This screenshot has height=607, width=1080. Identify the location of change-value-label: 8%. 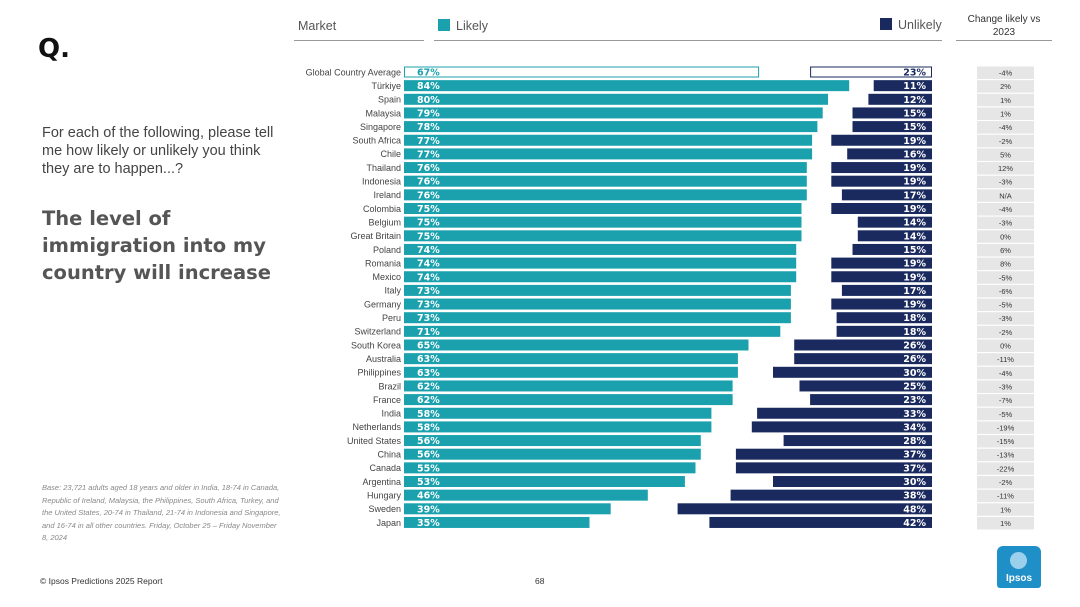
(1005, 264).